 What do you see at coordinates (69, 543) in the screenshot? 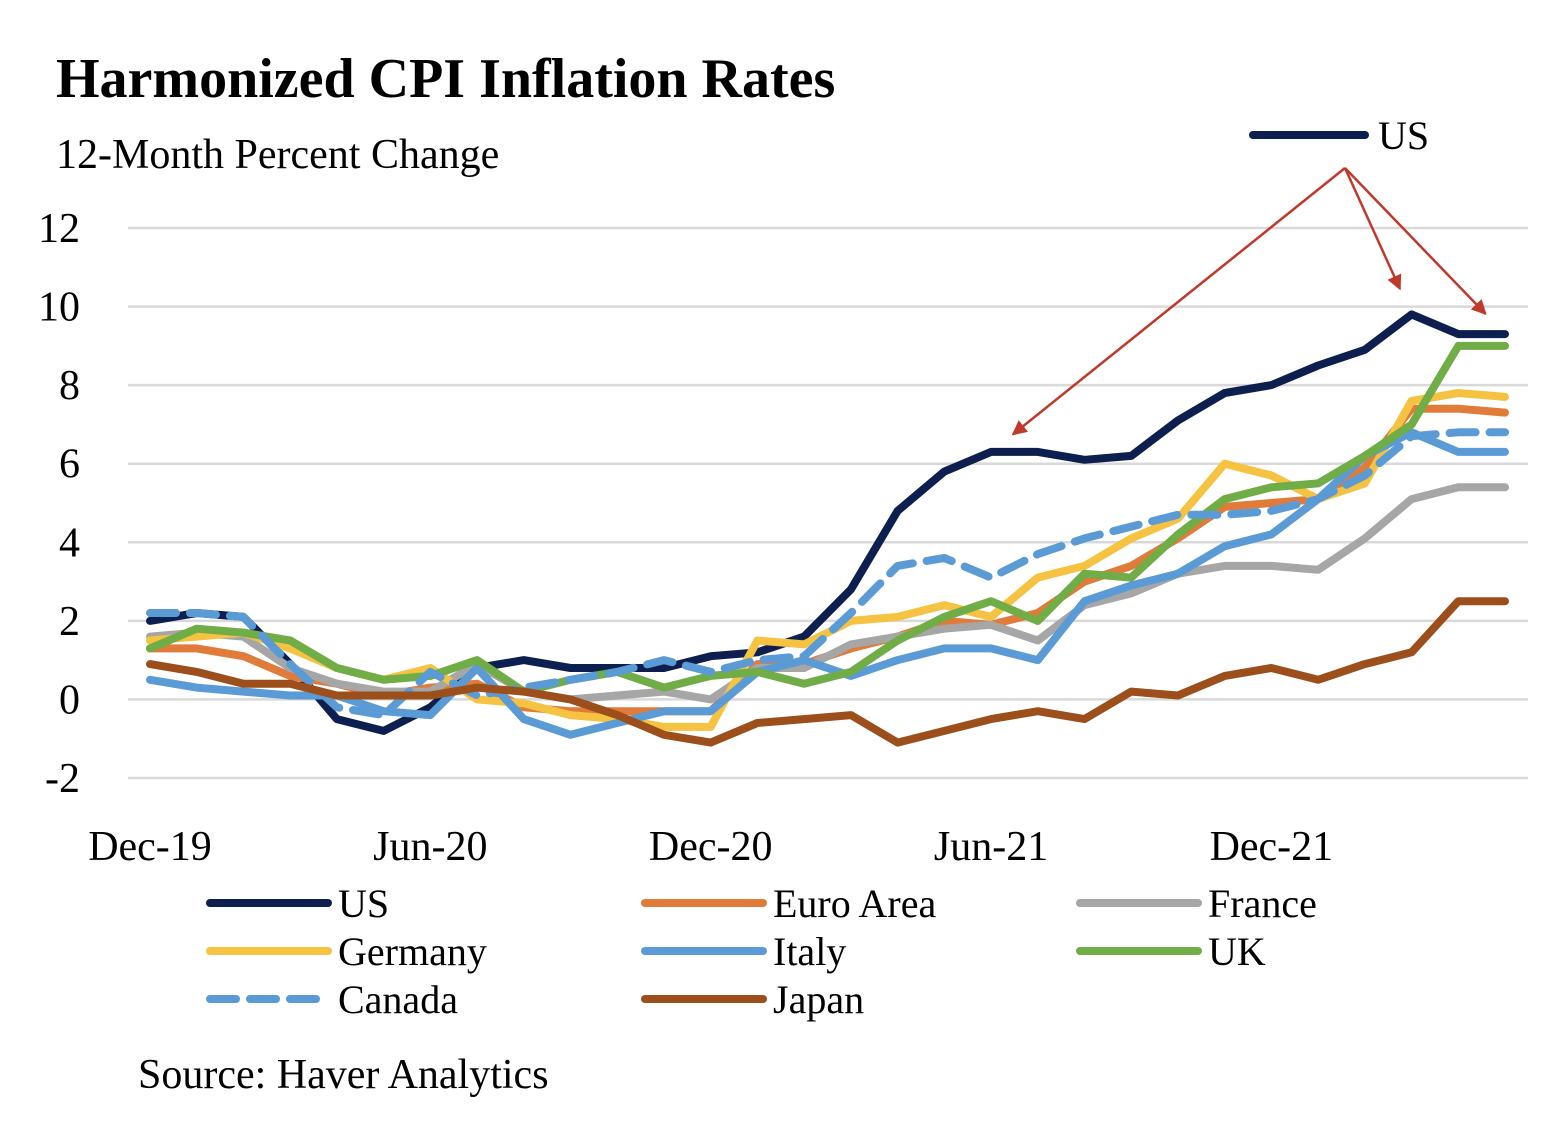
I see `y-tick-label: 4` at bounding box center [69, 543].